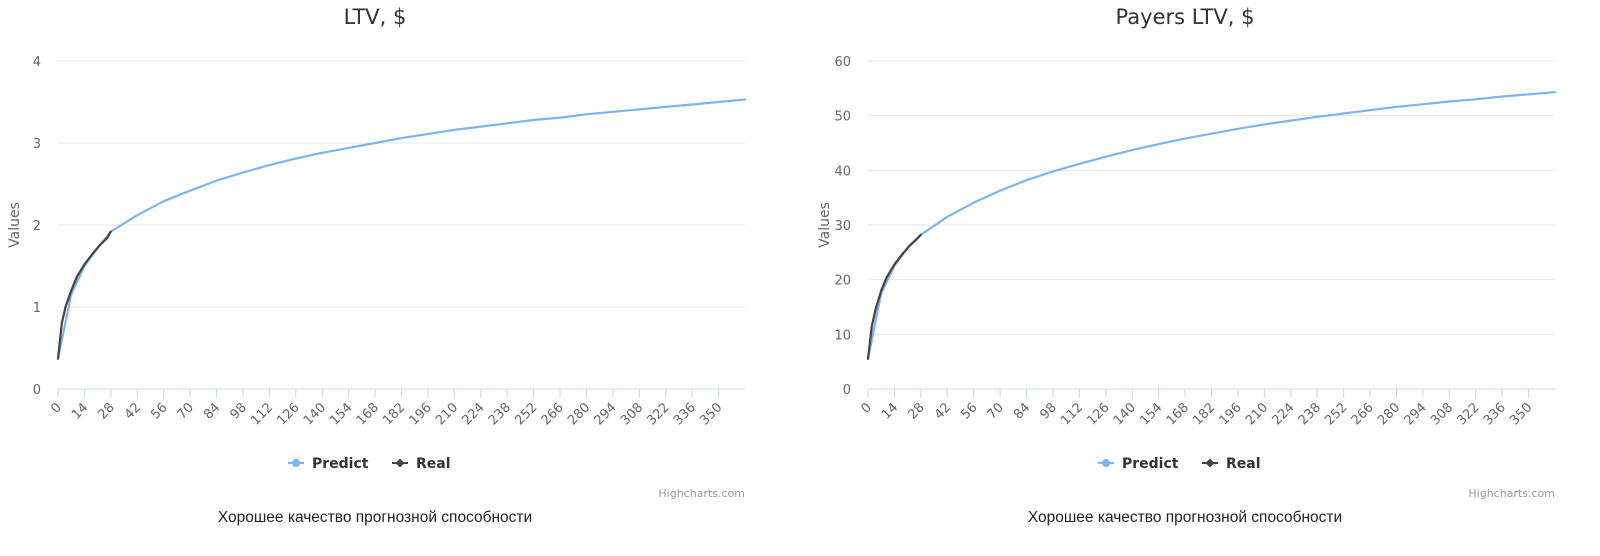 This screenshot has height=556, width=1600. Describe the element at coordinates (56, 408) in the screenshot. I see `chart0-x-tick-label: 0` at that location.